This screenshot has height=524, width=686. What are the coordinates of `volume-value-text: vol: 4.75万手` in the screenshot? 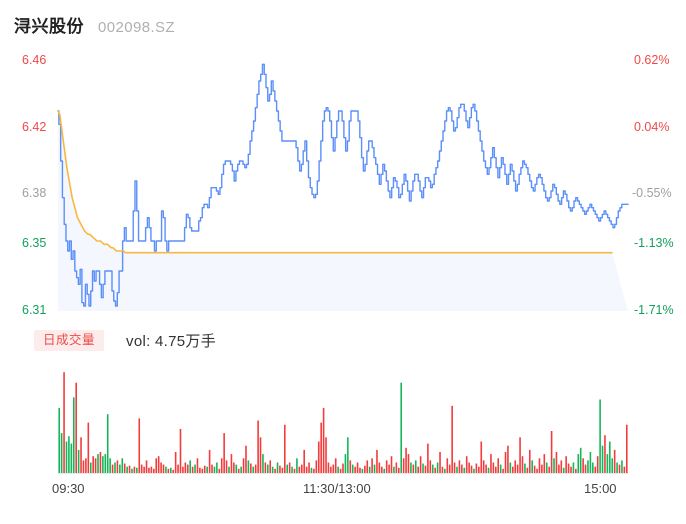 It's located at (171, 341).